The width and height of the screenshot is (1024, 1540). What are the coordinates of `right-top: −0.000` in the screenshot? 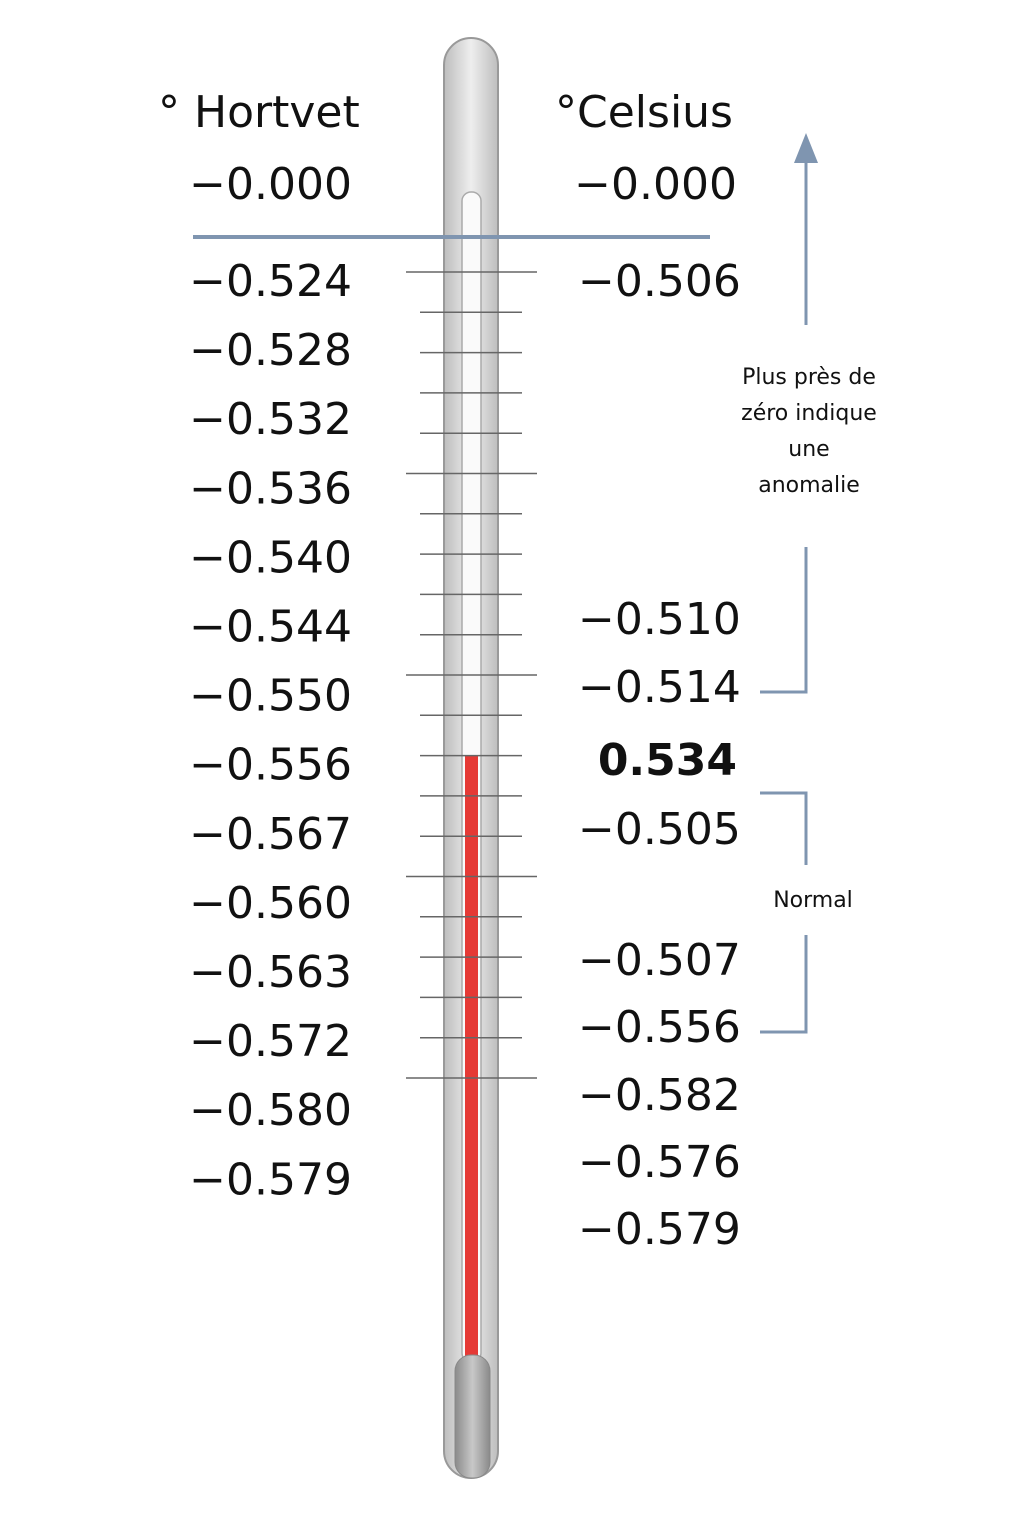 It's located at (655, 184).